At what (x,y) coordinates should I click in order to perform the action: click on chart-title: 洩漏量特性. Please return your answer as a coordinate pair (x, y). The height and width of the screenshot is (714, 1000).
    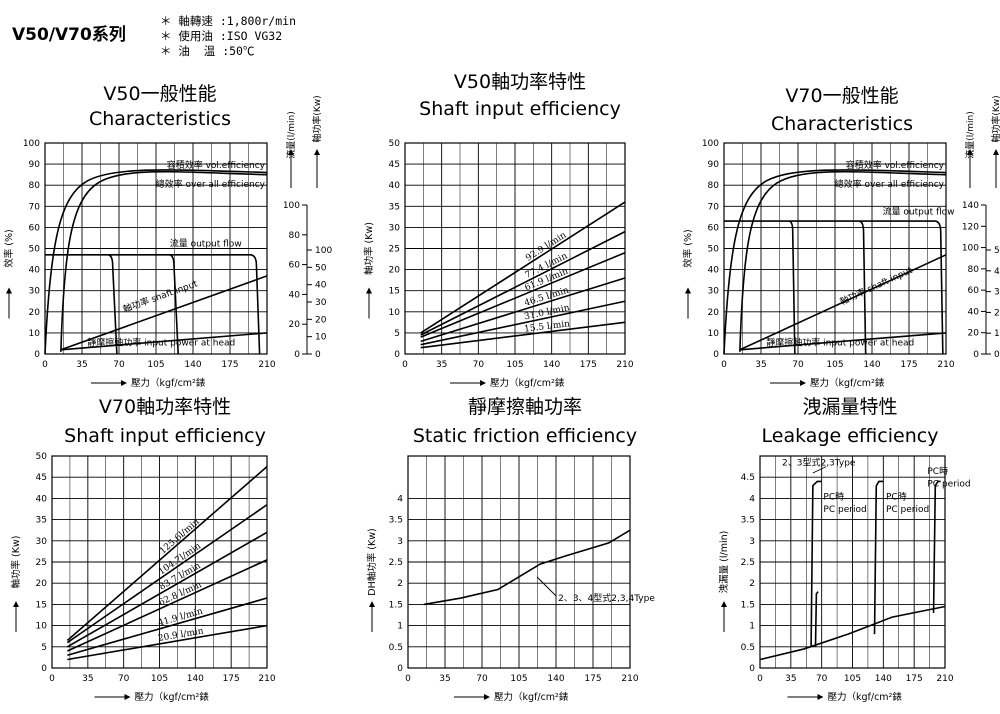
    Looking at the image, I should click on (849, 407).